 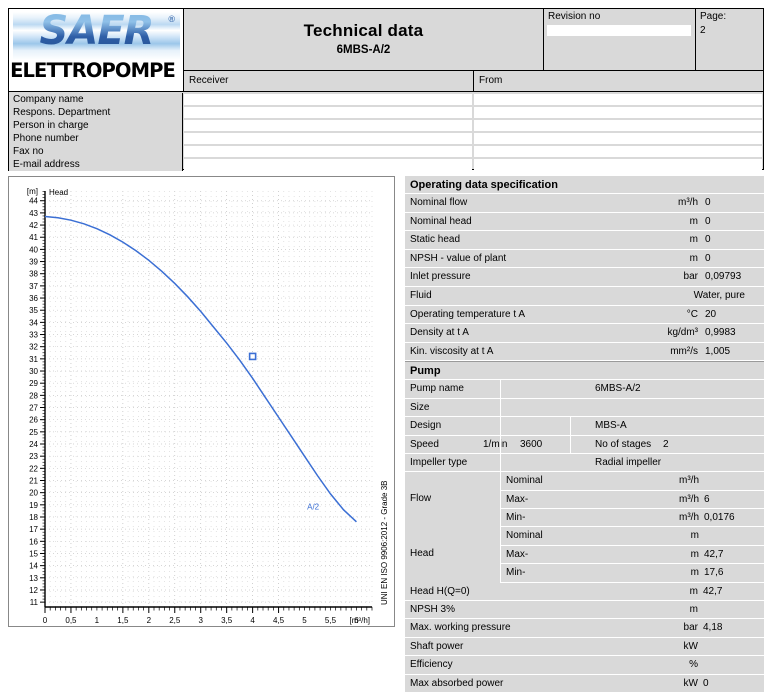 What do you see at coordinates (32, 191) in the screenshot?
I see `y-axis-unit-label: [m]` at bounding box center [32, 191].